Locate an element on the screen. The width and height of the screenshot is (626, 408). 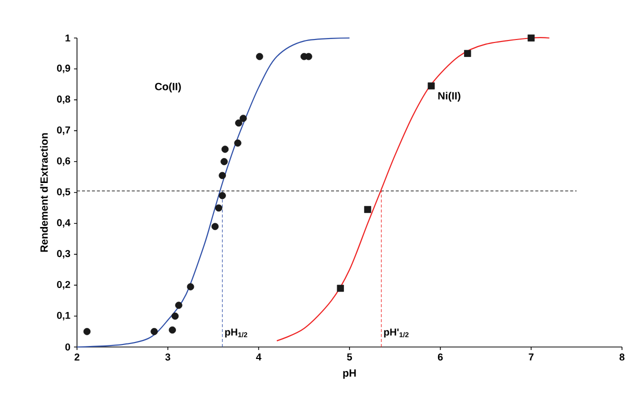
y-tick-label: 0,2 is located at coordinates (63, 285).